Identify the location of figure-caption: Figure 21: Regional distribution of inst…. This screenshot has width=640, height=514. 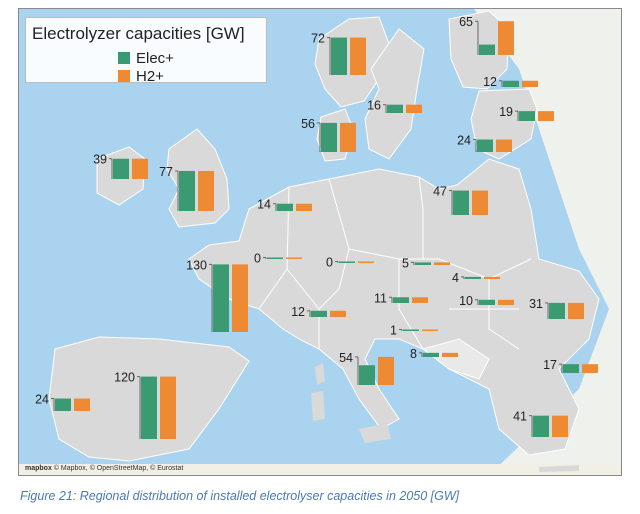
(240, 496).